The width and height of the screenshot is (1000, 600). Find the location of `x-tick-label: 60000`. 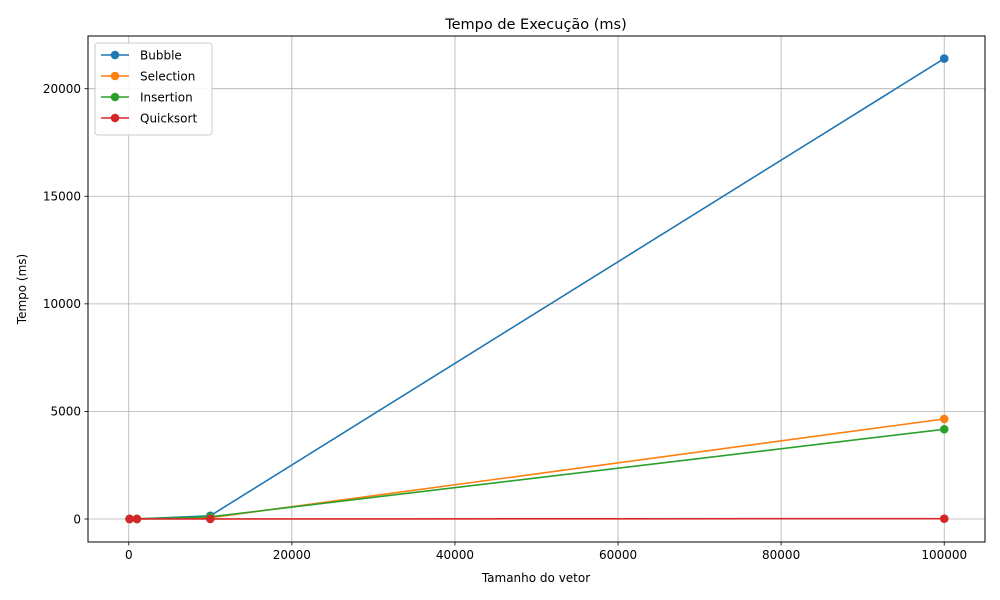

x-tick-label: 60000 is located at coordinates (618, 555).